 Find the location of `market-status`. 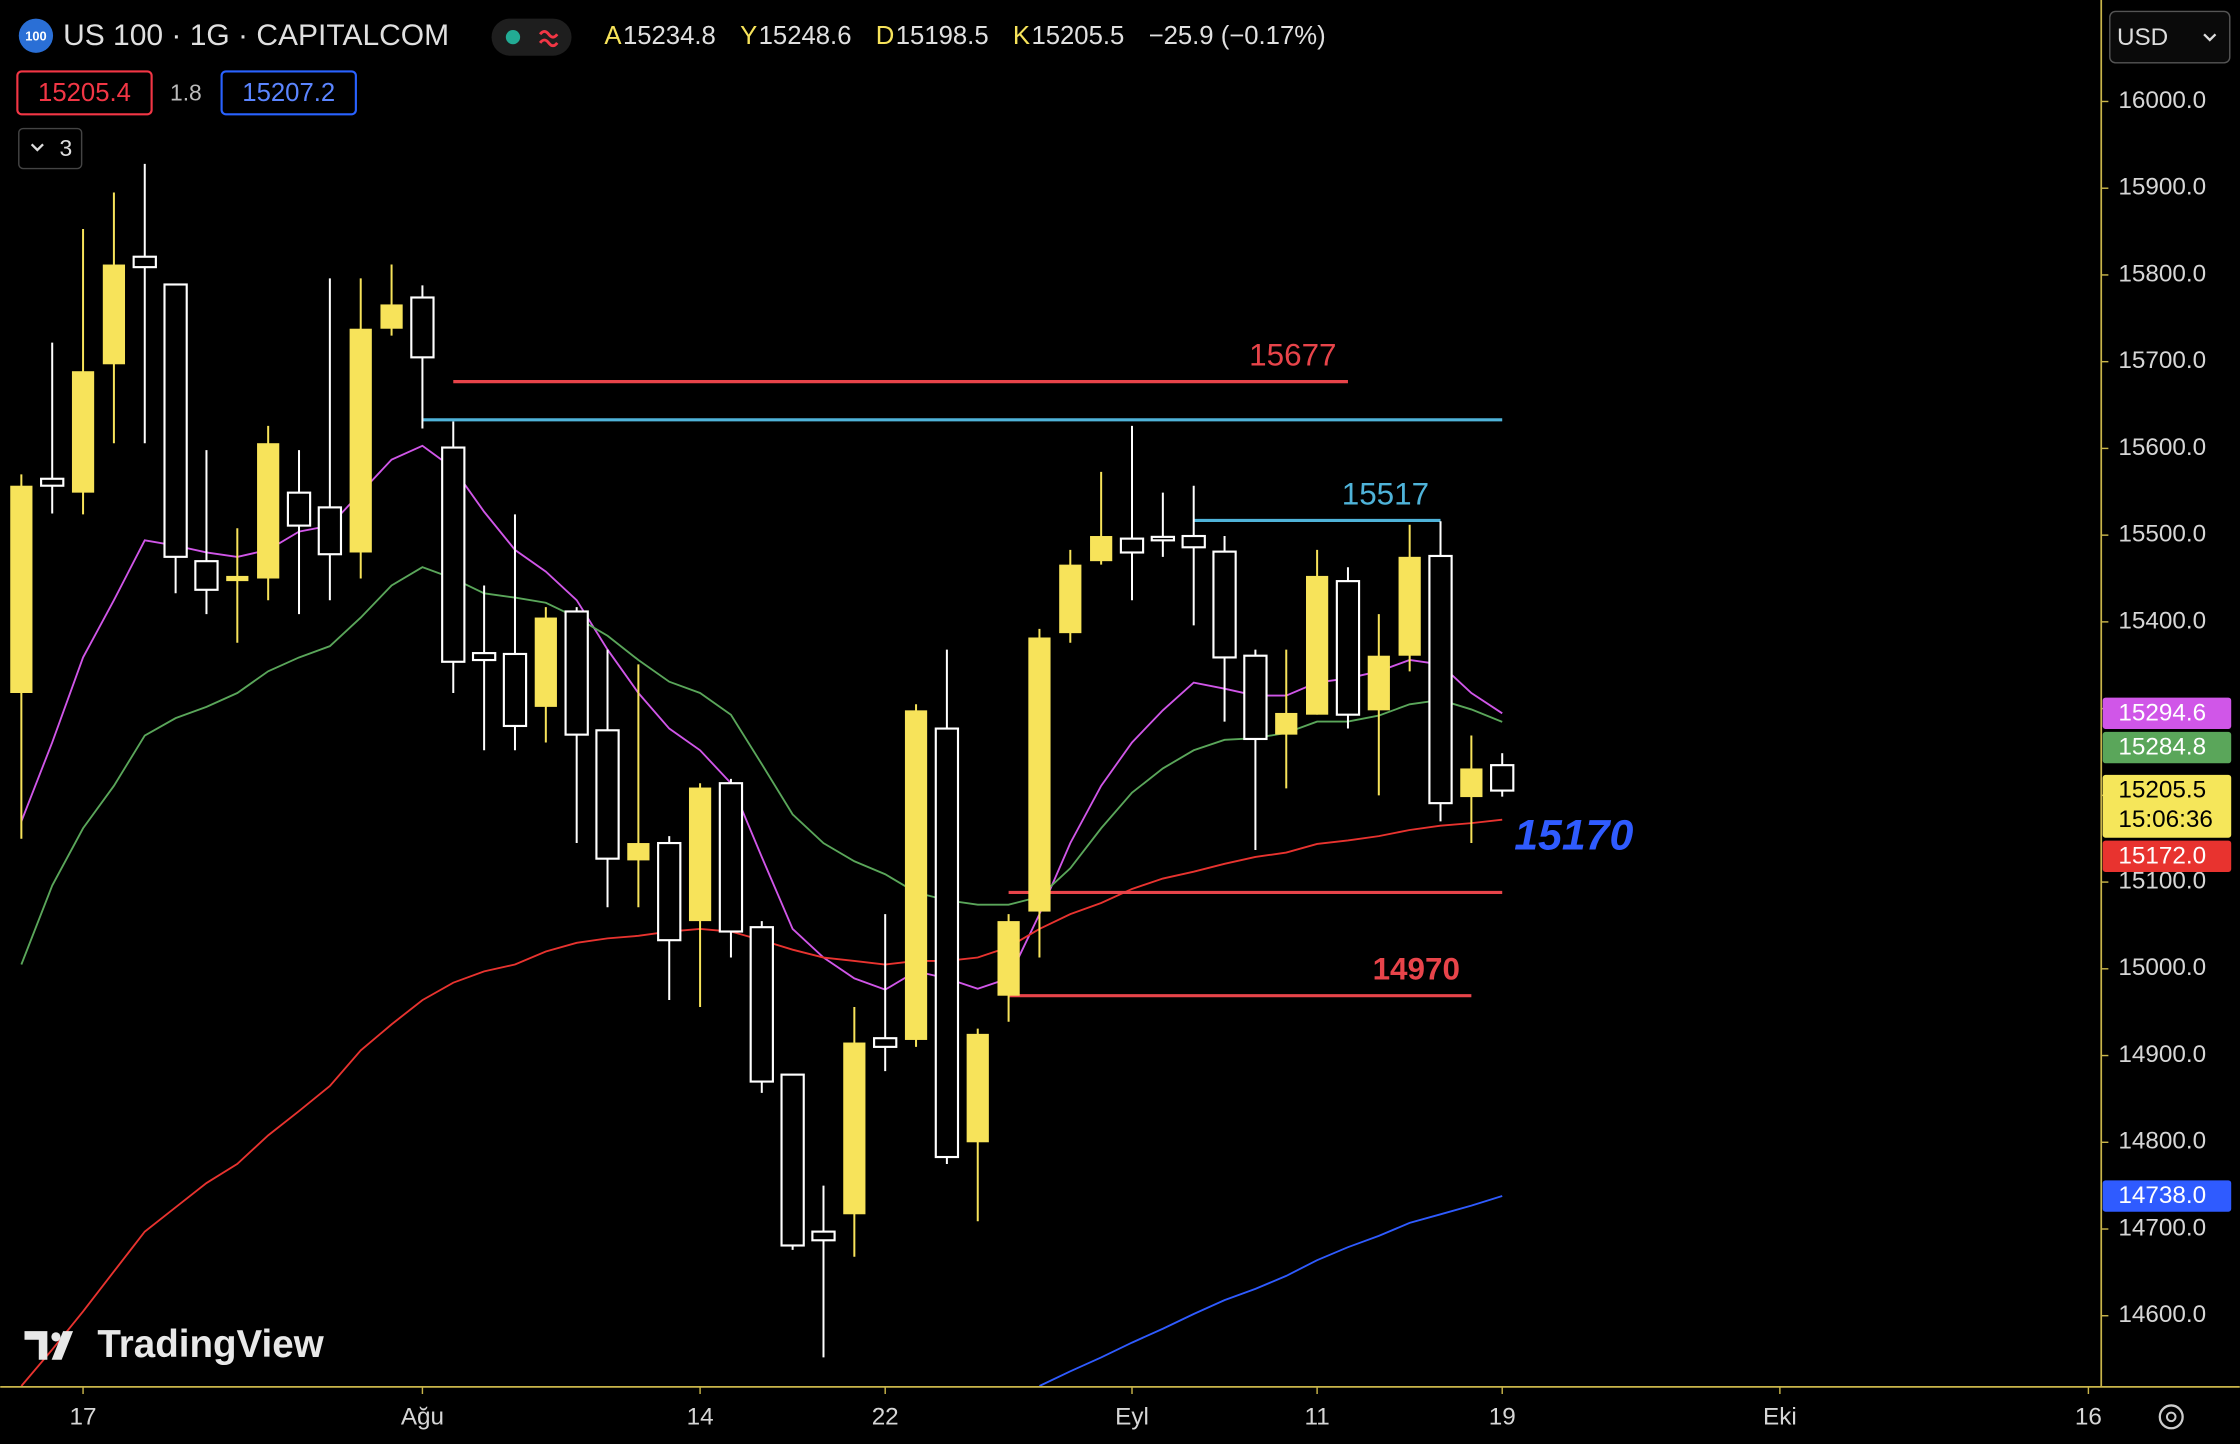

market-status is located at coordinates (513, 37).